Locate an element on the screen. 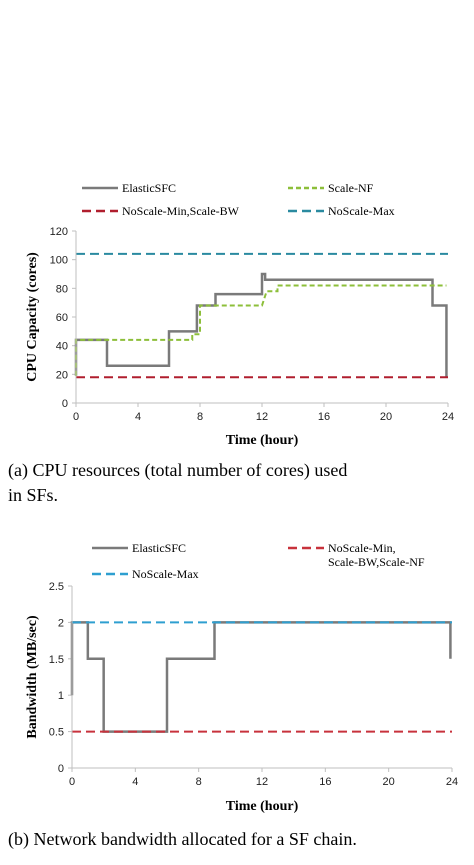  y-tick-label: 2.5 is located at coordinates (56, 587).